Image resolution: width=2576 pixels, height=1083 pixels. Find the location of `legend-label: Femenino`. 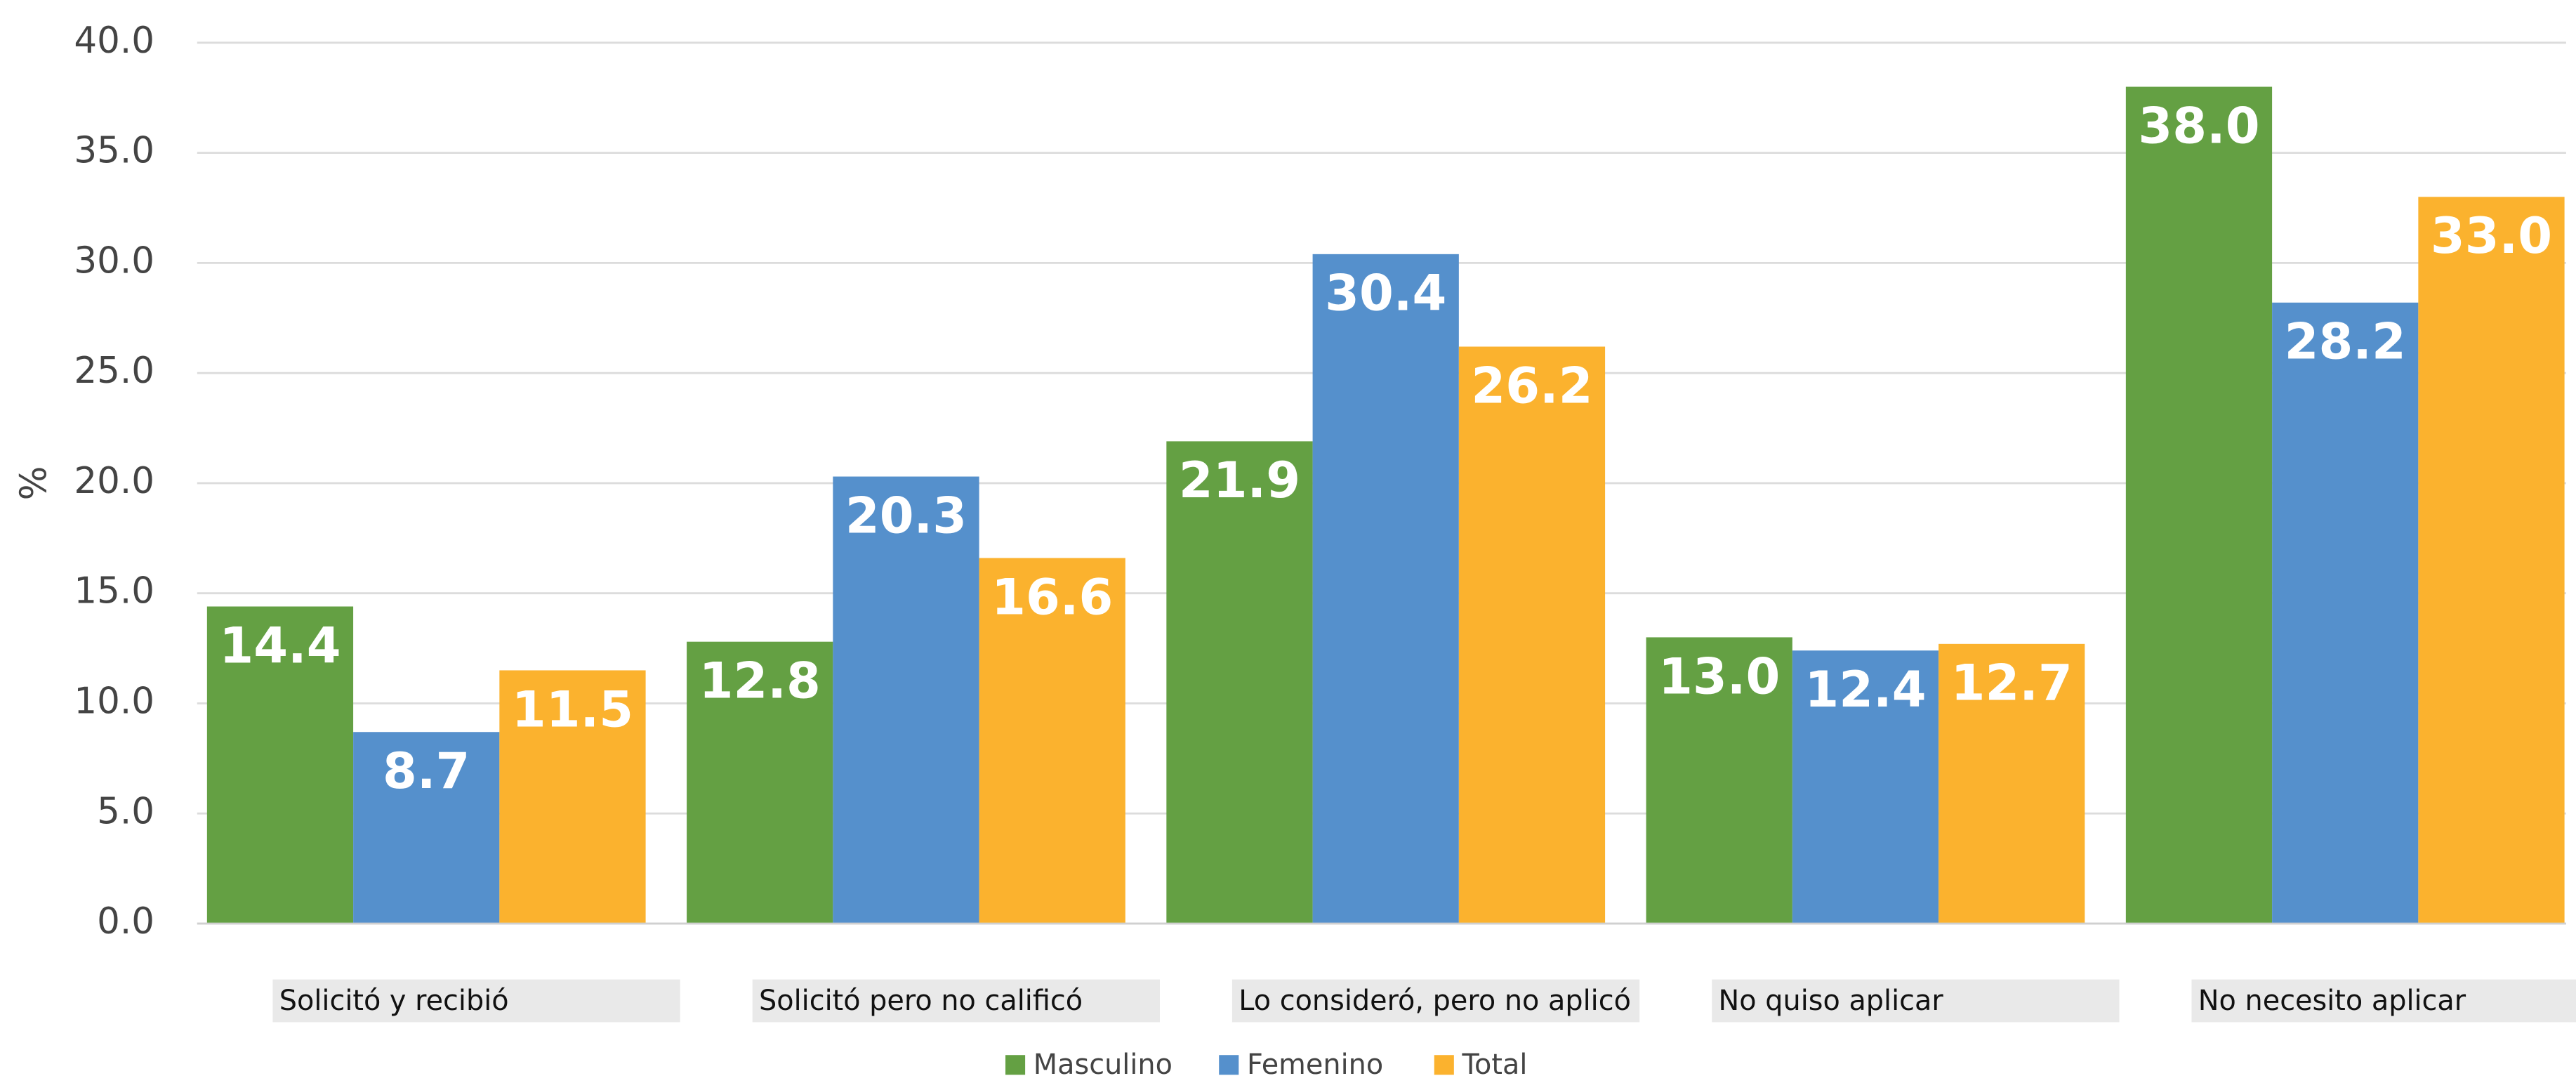

legend-label: Femenino is located at coordinates (1315, 1065).